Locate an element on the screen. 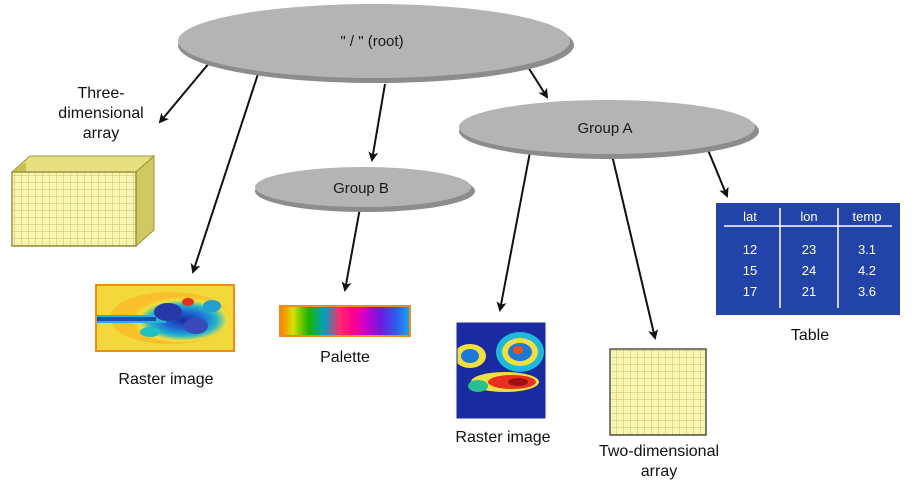 This screenshot has height=494, width=918. arrow-group-a-to-raster-right is located at coordinates (513, 231).